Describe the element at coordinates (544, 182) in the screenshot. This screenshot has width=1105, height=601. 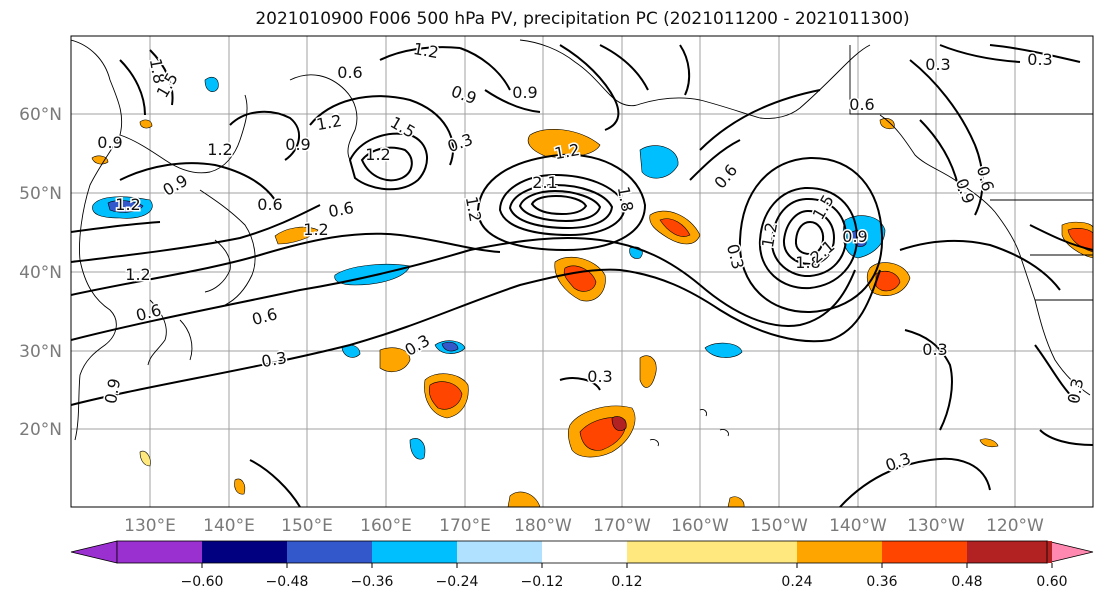
I see `contour-label: 2.1` at that location.